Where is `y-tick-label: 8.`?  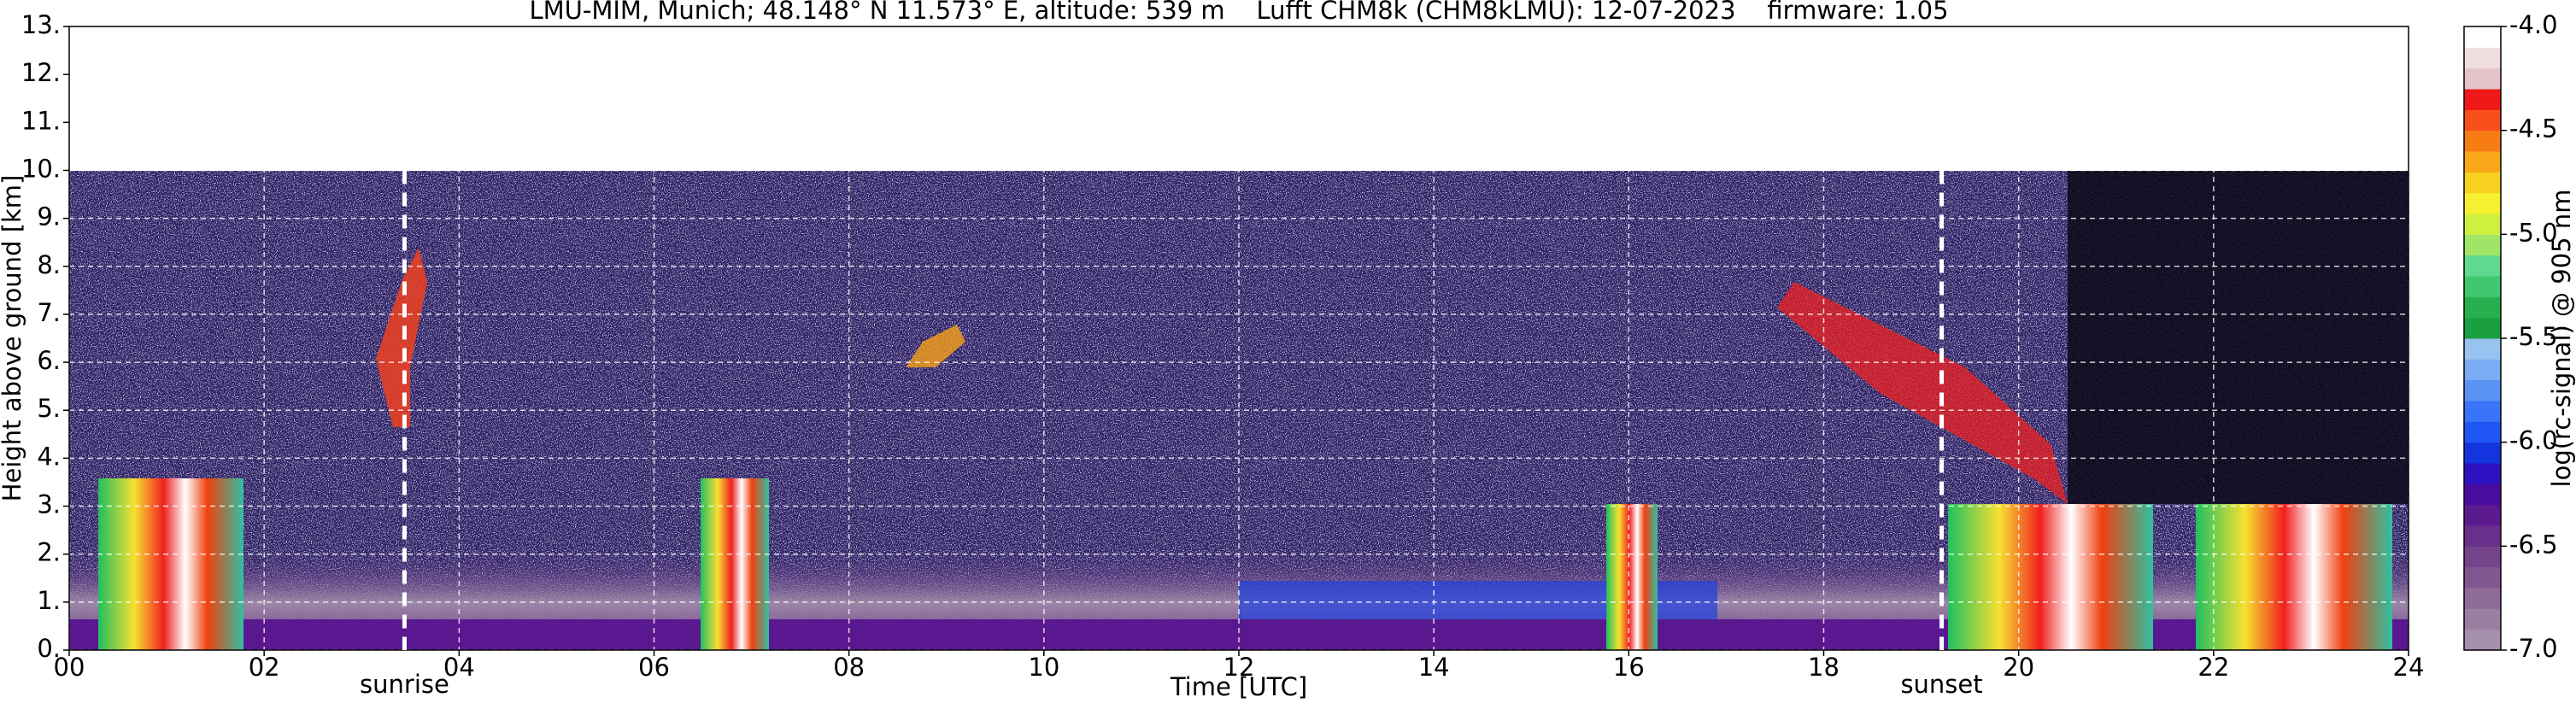
y-tick-label: 8. is located at coordinates (49, 264).